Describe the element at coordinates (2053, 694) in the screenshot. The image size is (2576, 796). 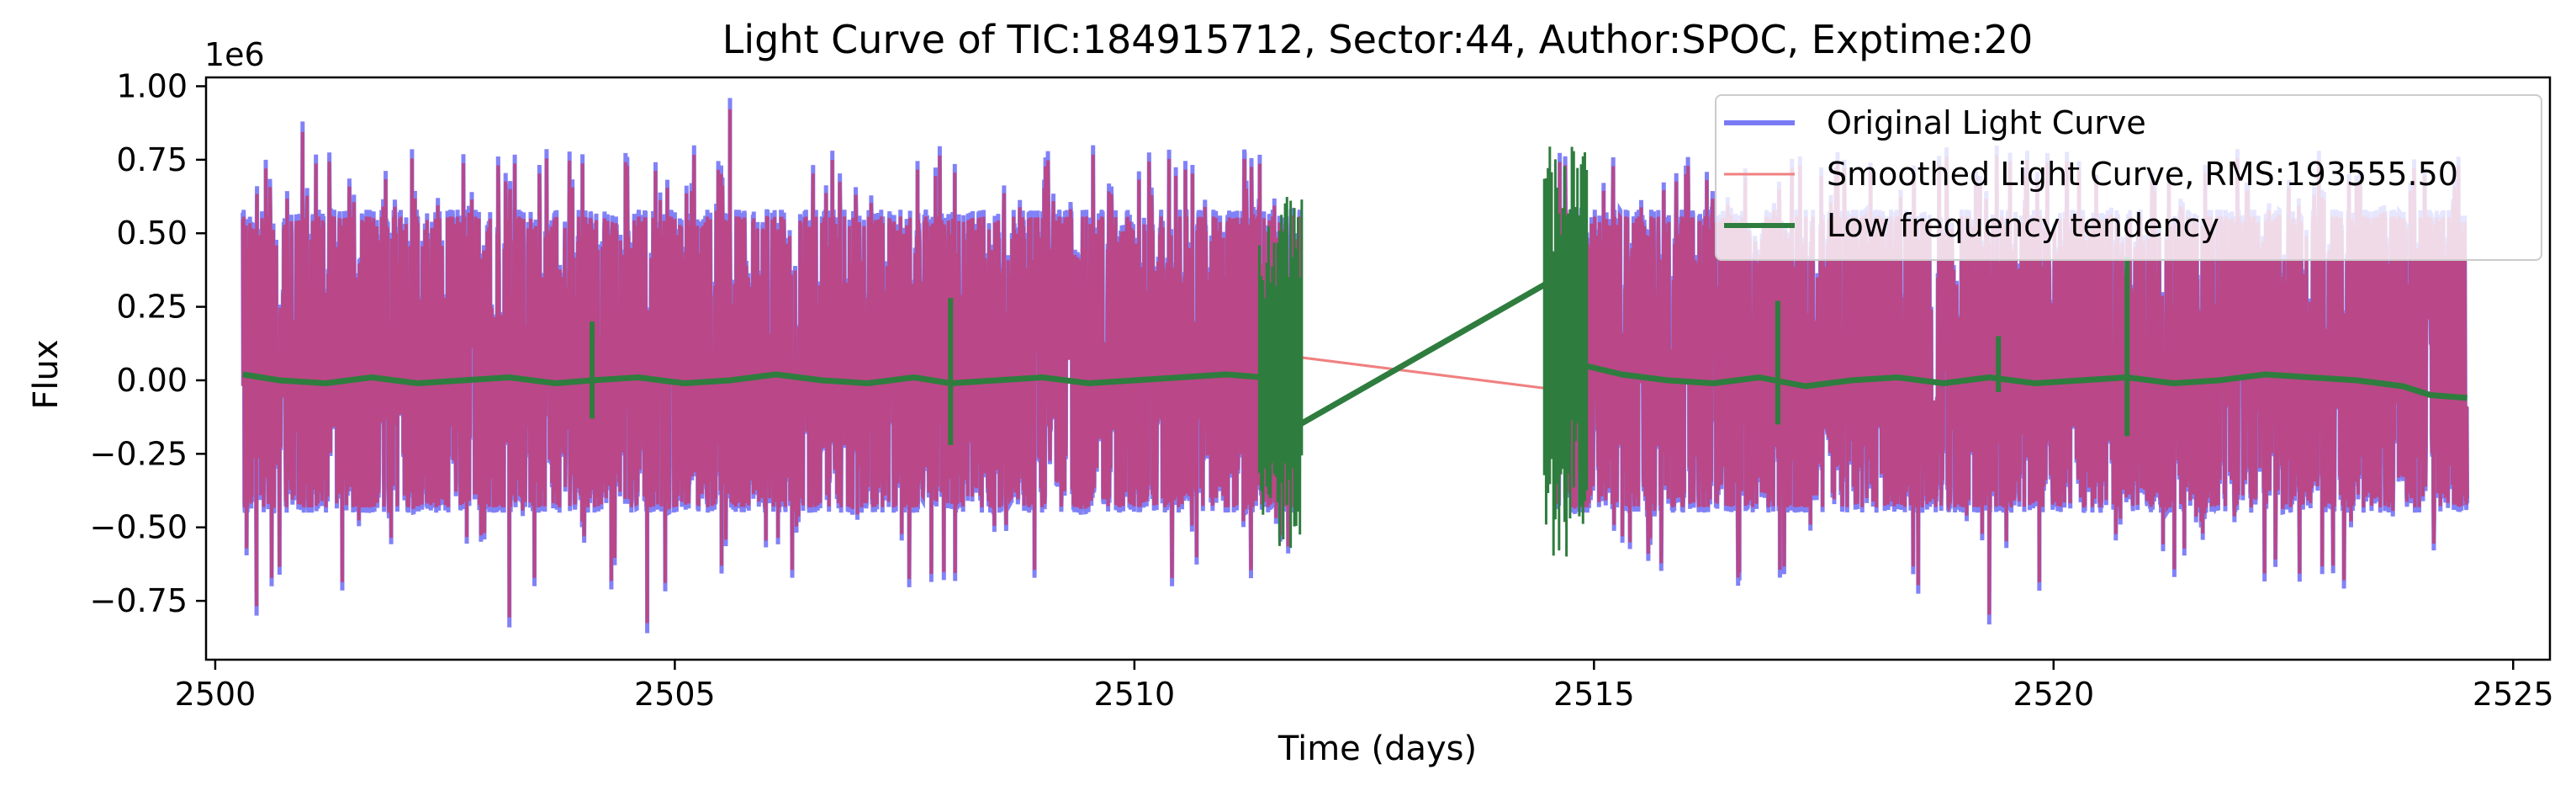
I see `x-tick-label-4: 2520` at that location.